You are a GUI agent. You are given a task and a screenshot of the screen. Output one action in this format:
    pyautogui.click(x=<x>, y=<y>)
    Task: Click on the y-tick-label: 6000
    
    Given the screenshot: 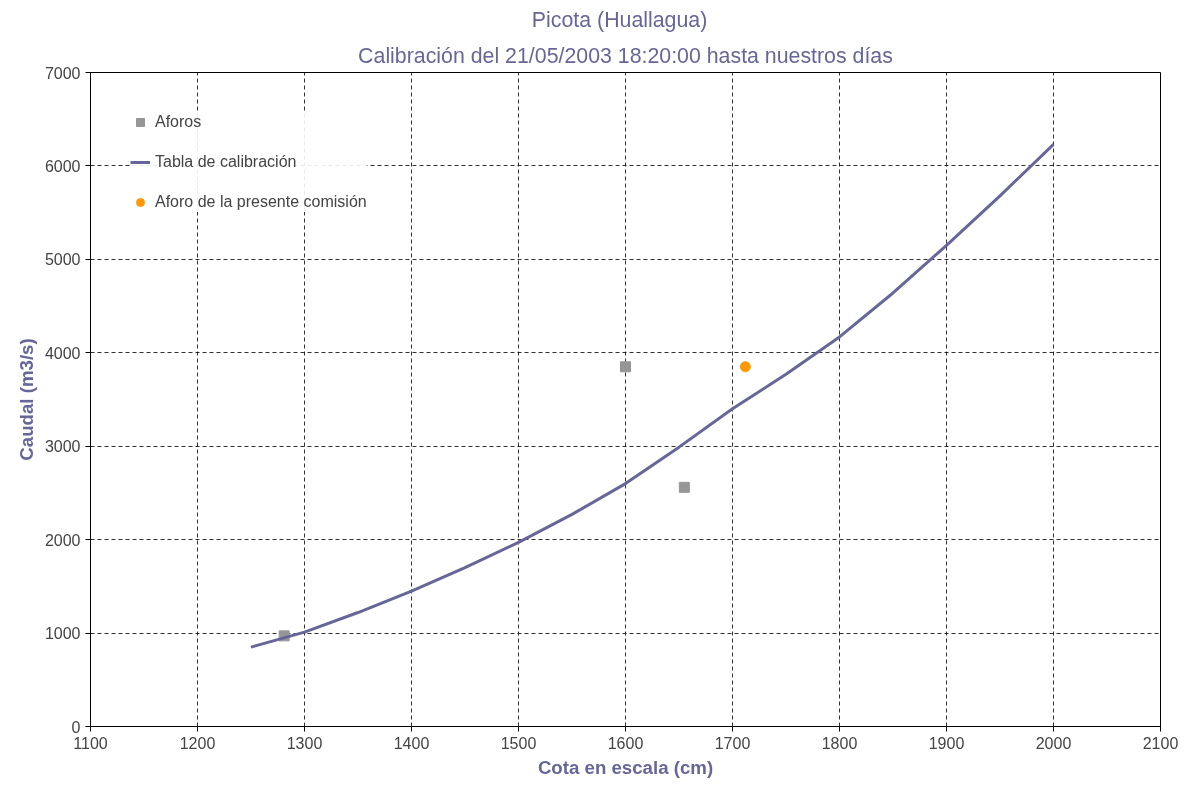 What is the action you would take?
    pyautogui.click(x=62, y=166)
    